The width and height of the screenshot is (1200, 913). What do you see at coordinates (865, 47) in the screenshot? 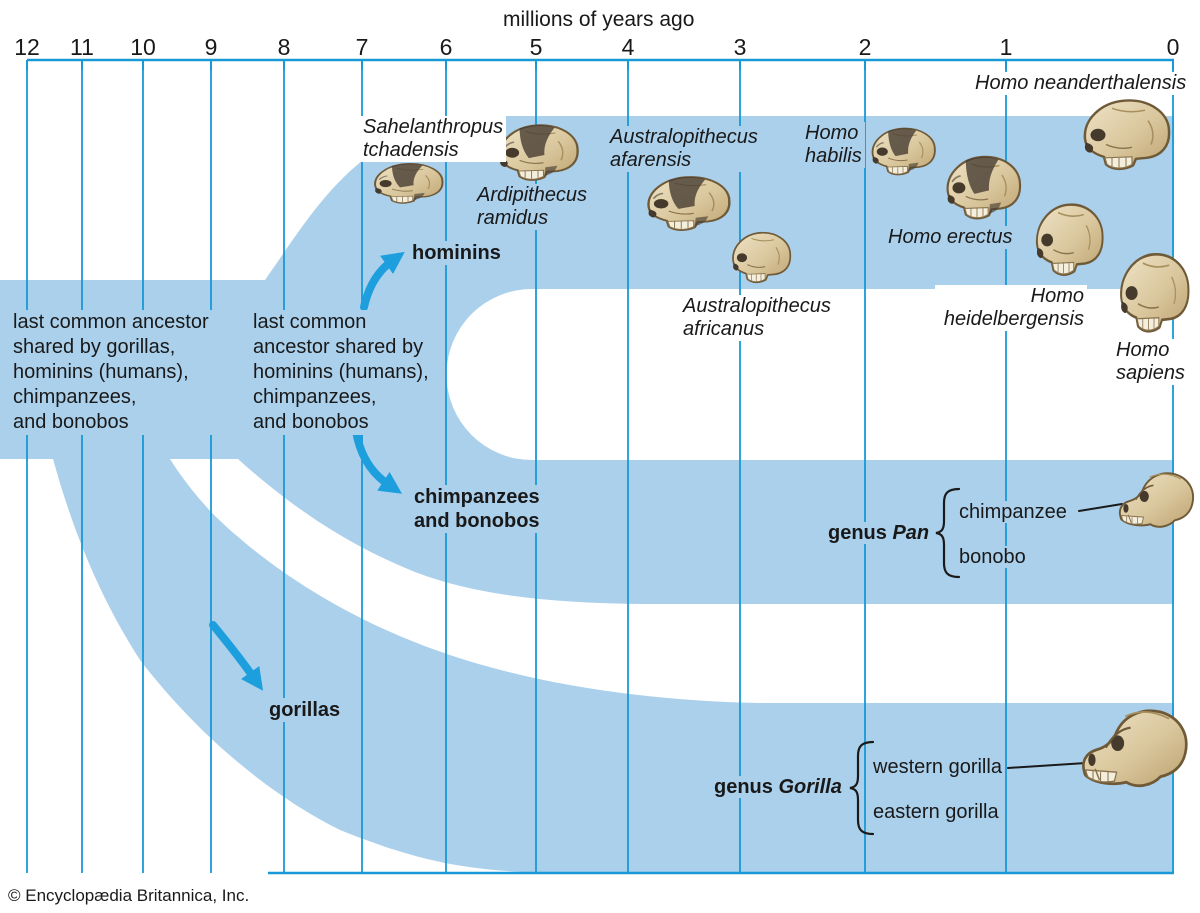
I see `tick-label-2: 2` at bounding box center [865, 47].